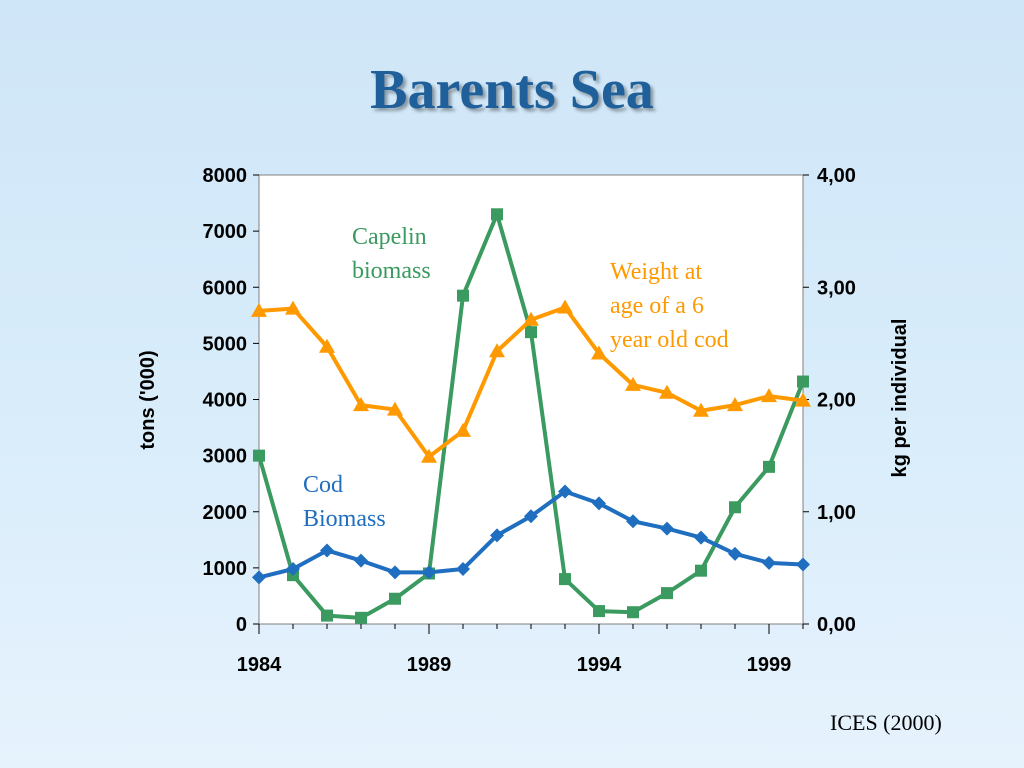  What do you see at coordinates (225, 288) in the screenshot?
I see `y-left-tick-label: 6000` at bounding box center [225, 288].